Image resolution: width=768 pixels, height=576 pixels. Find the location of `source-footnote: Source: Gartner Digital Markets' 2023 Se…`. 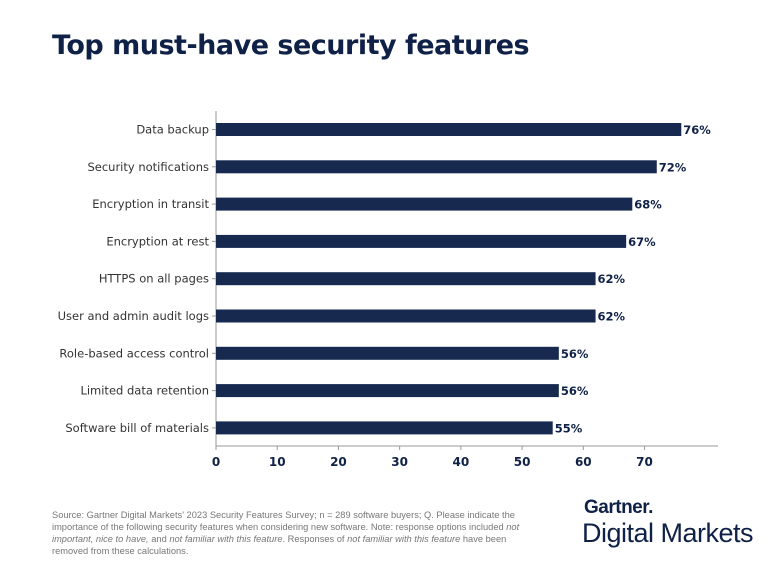

source-footnote: Source: Gartner Digital Markets' 2023 Se… is located at coordinates (297, 533).